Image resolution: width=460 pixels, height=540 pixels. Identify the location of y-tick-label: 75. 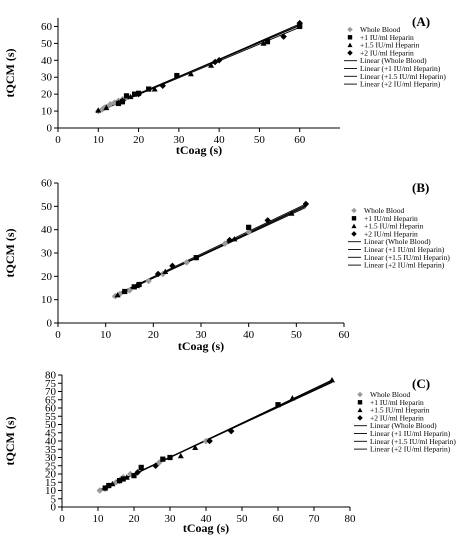
(51, 384).